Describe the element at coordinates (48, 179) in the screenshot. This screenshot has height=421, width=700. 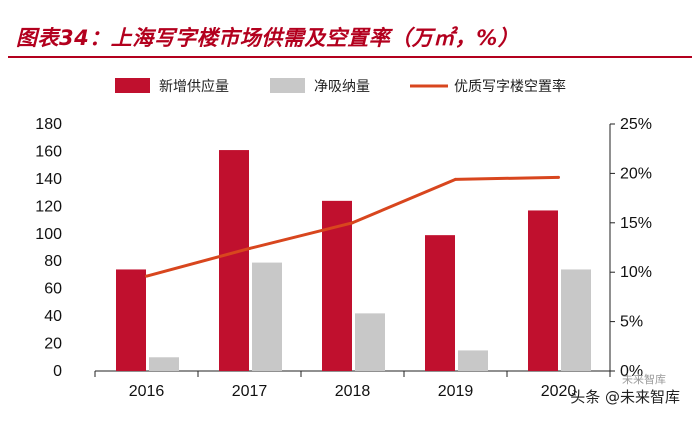
I see `left-tick-label: 140` at that location.